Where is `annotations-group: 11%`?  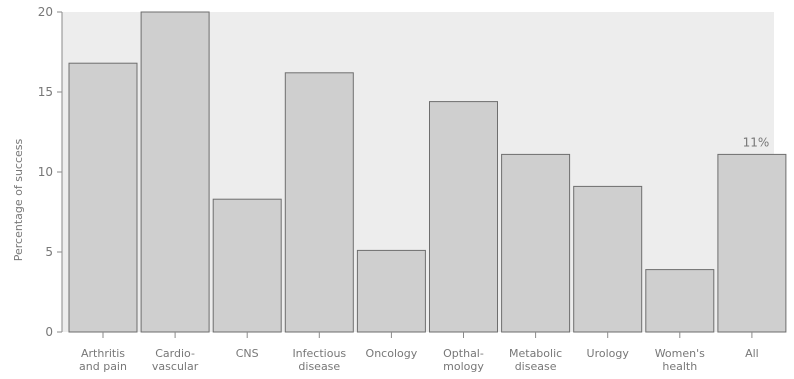 annotations-group: 11% is located at coordinates (756, 142).